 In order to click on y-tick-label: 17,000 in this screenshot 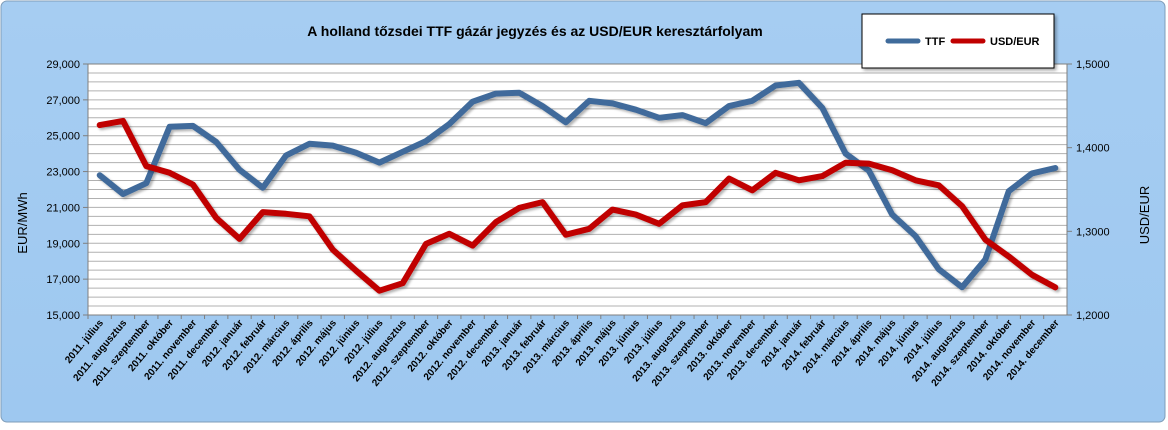, I will do `click(63, 280)`.